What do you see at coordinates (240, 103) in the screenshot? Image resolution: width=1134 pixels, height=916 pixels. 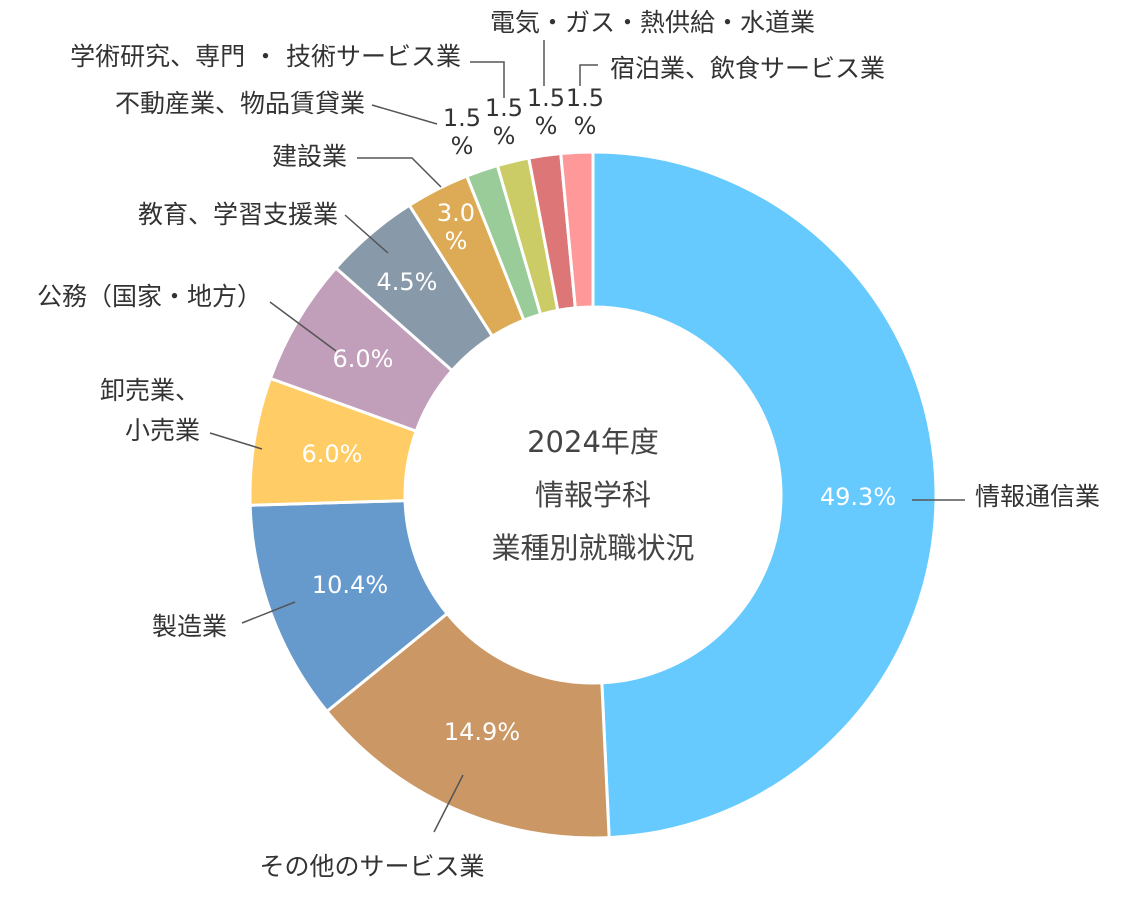 I see `category-label-8: 不動産業、物品賃貸業` at bounding box center [240, 103].